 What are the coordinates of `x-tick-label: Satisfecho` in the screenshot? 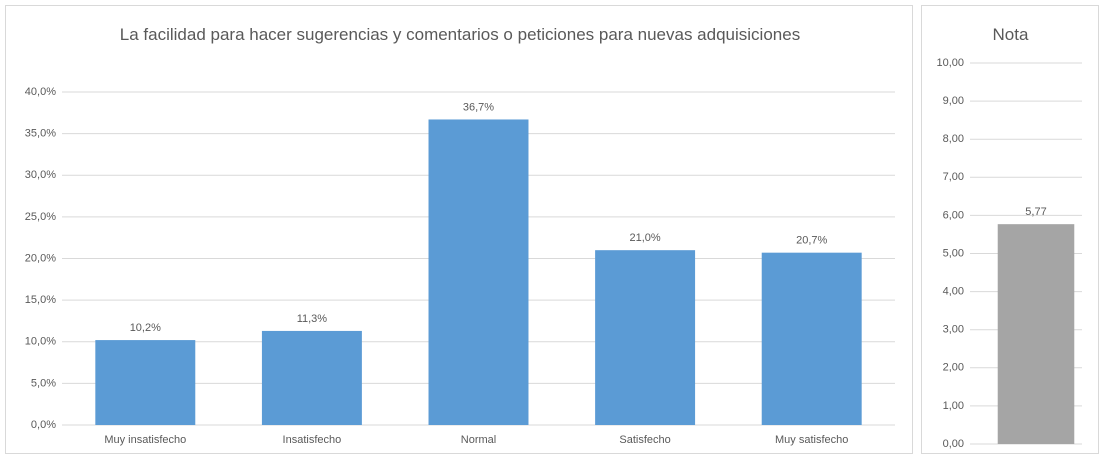 It's located at (644, 440).